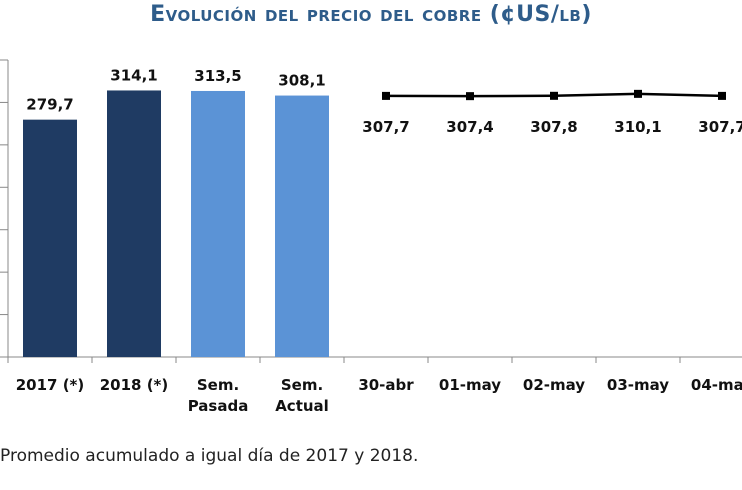 The image size is (742, 490). I want to click on x-tick-label: Actual, so click(302, 406).